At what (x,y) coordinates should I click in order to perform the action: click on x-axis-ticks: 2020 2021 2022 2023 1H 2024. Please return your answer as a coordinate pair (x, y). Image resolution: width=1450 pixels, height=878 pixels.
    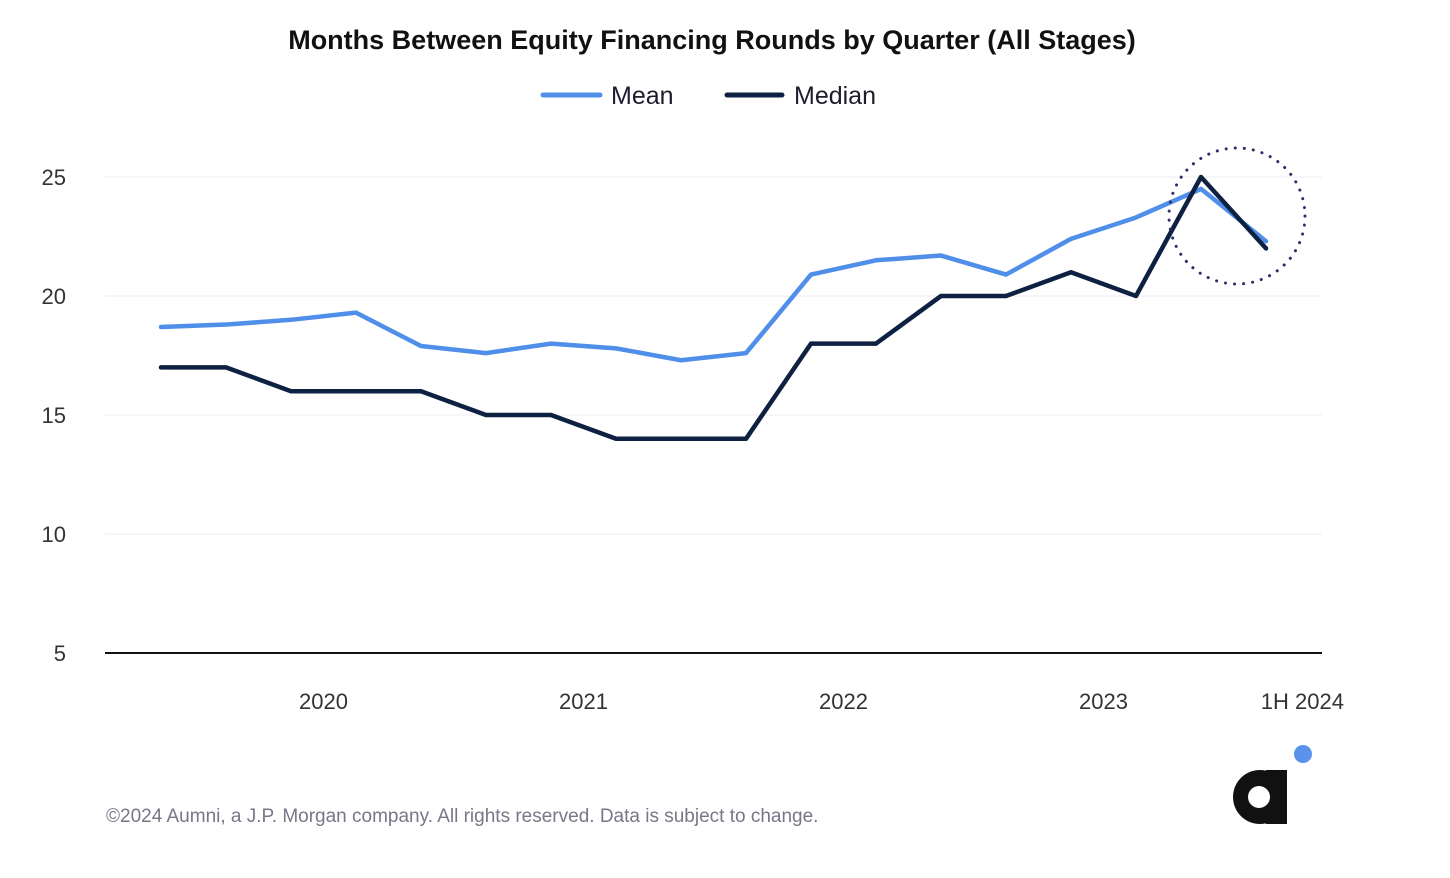
    Looking at the image, I should click on (821, 701).